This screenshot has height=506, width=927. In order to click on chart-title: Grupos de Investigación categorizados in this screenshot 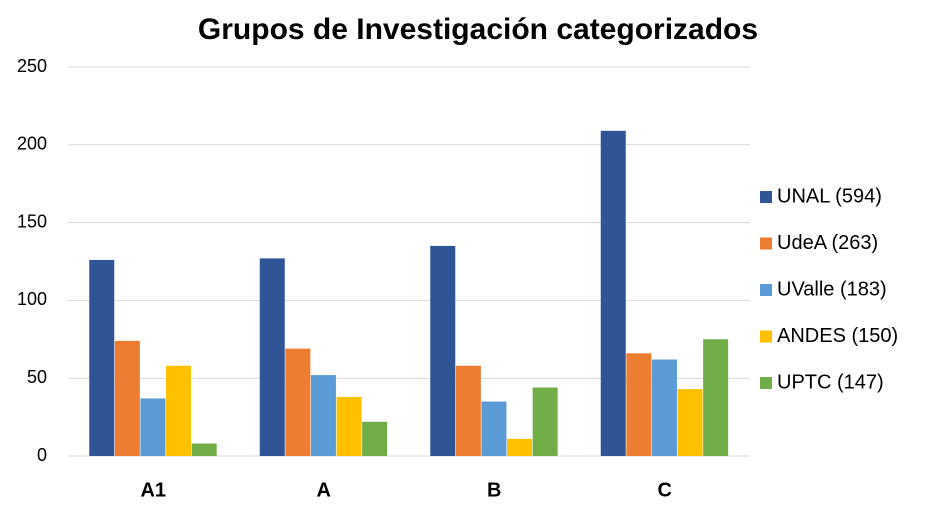, I will do `click(478, 29)`.